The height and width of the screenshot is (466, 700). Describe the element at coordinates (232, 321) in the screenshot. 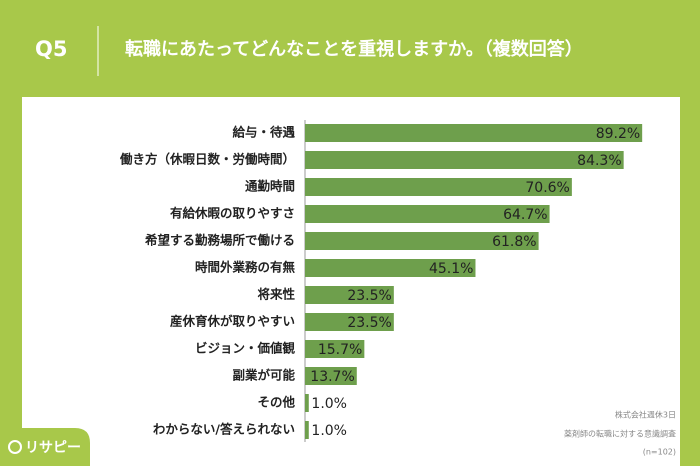

I see `category-label: 産休育休が取りやすい` at that location.